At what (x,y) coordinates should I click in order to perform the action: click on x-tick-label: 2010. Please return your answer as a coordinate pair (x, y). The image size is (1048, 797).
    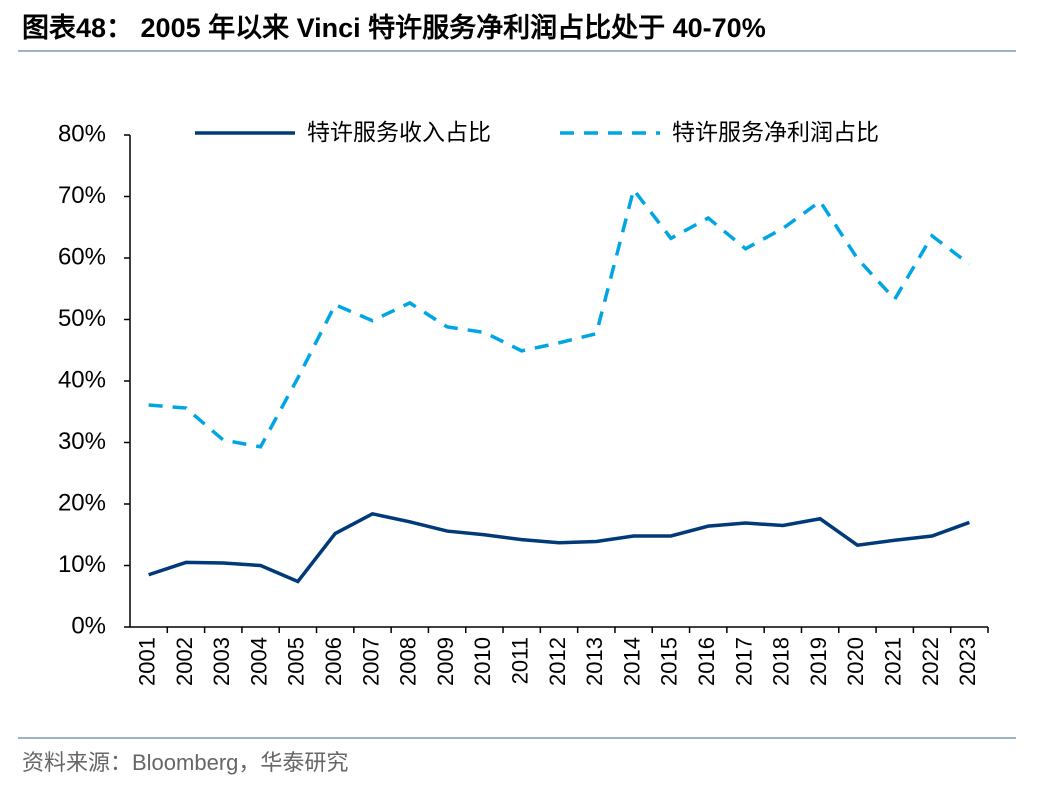
    Looking at the image, I should click on (482, 661).